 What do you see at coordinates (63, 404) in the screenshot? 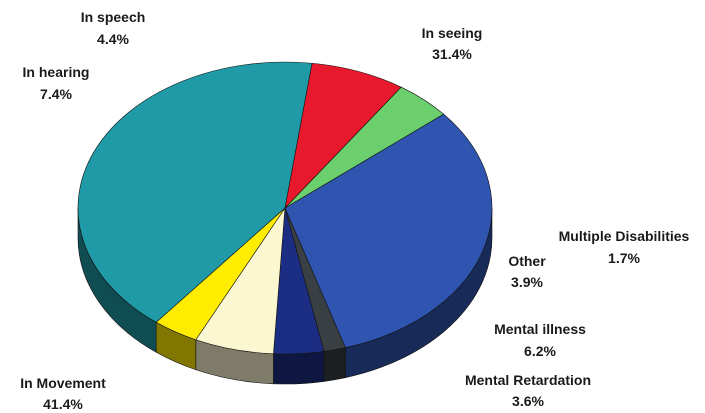
I see `value-in-movement: 41.4%` at bounding box center [63, 404].